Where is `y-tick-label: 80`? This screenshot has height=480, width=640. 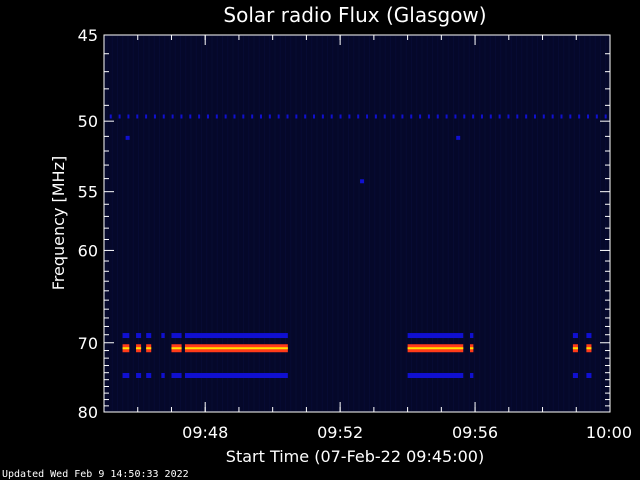
y-tick-label: 80 is located at coordinates (88, 412).